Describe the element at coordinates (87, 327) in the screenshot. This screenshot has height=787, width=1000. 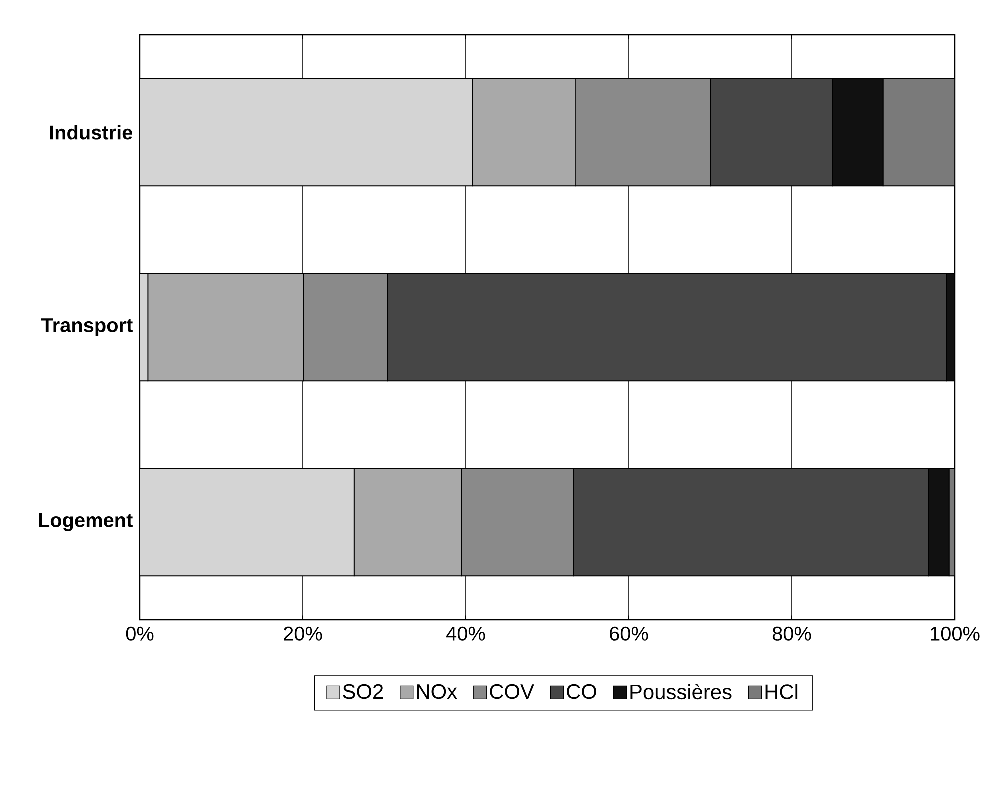
I see `y-tick-label: Transport` at that location.